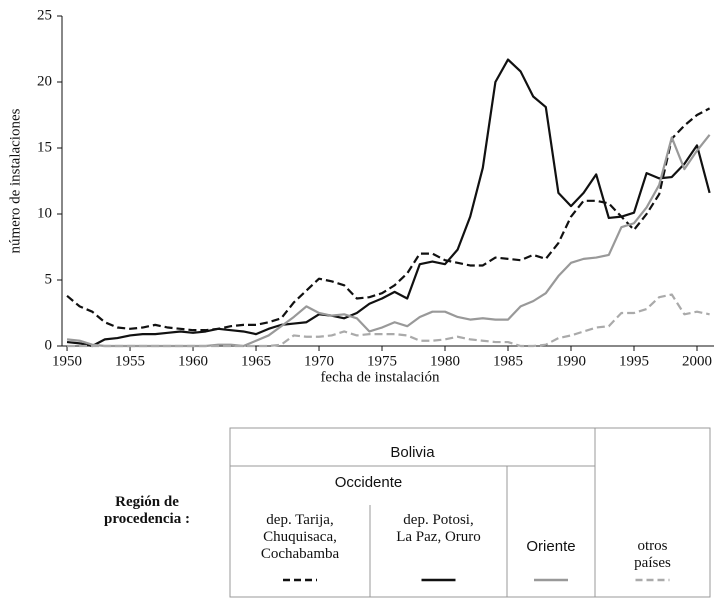  I want to click on y-axis-label: número de instalaciones, so click(15, 180).